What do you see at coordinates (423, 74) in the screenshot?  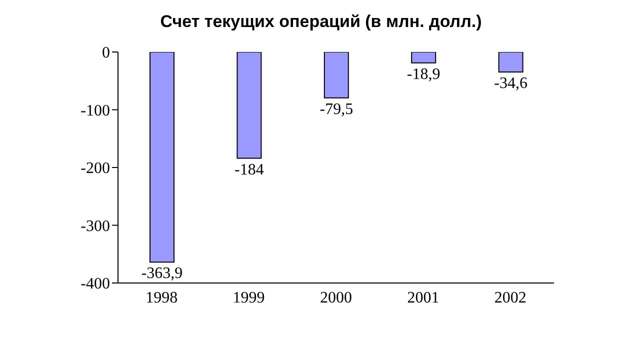 I see `data-label: -18,9` at bounding box center [423, 74].